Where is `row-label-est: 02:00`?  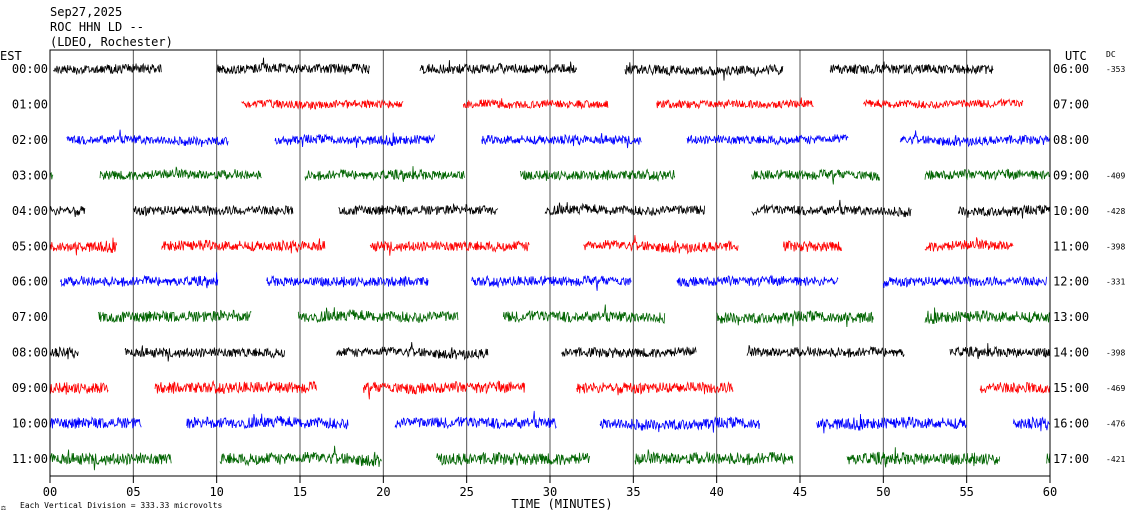 row-label-est: 02:00 is located at coordinates (30, 140).